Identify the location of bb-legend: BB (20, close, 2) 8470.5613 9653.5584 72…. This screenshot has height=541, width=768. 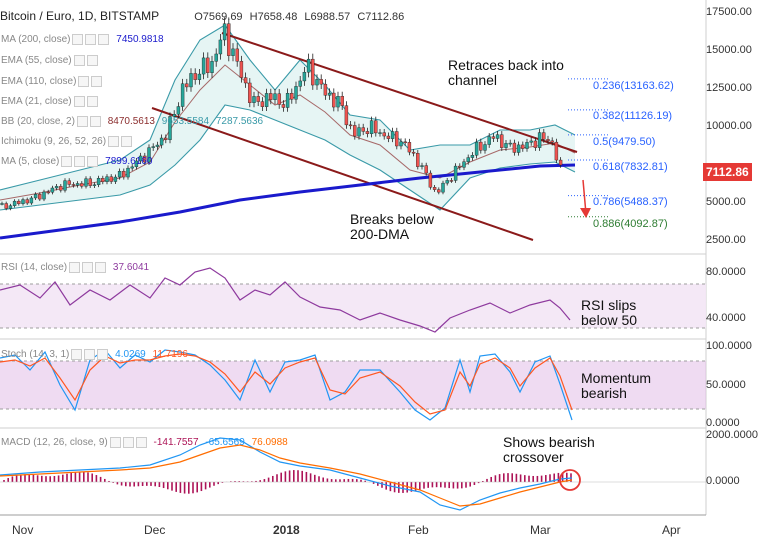
(132, 121).